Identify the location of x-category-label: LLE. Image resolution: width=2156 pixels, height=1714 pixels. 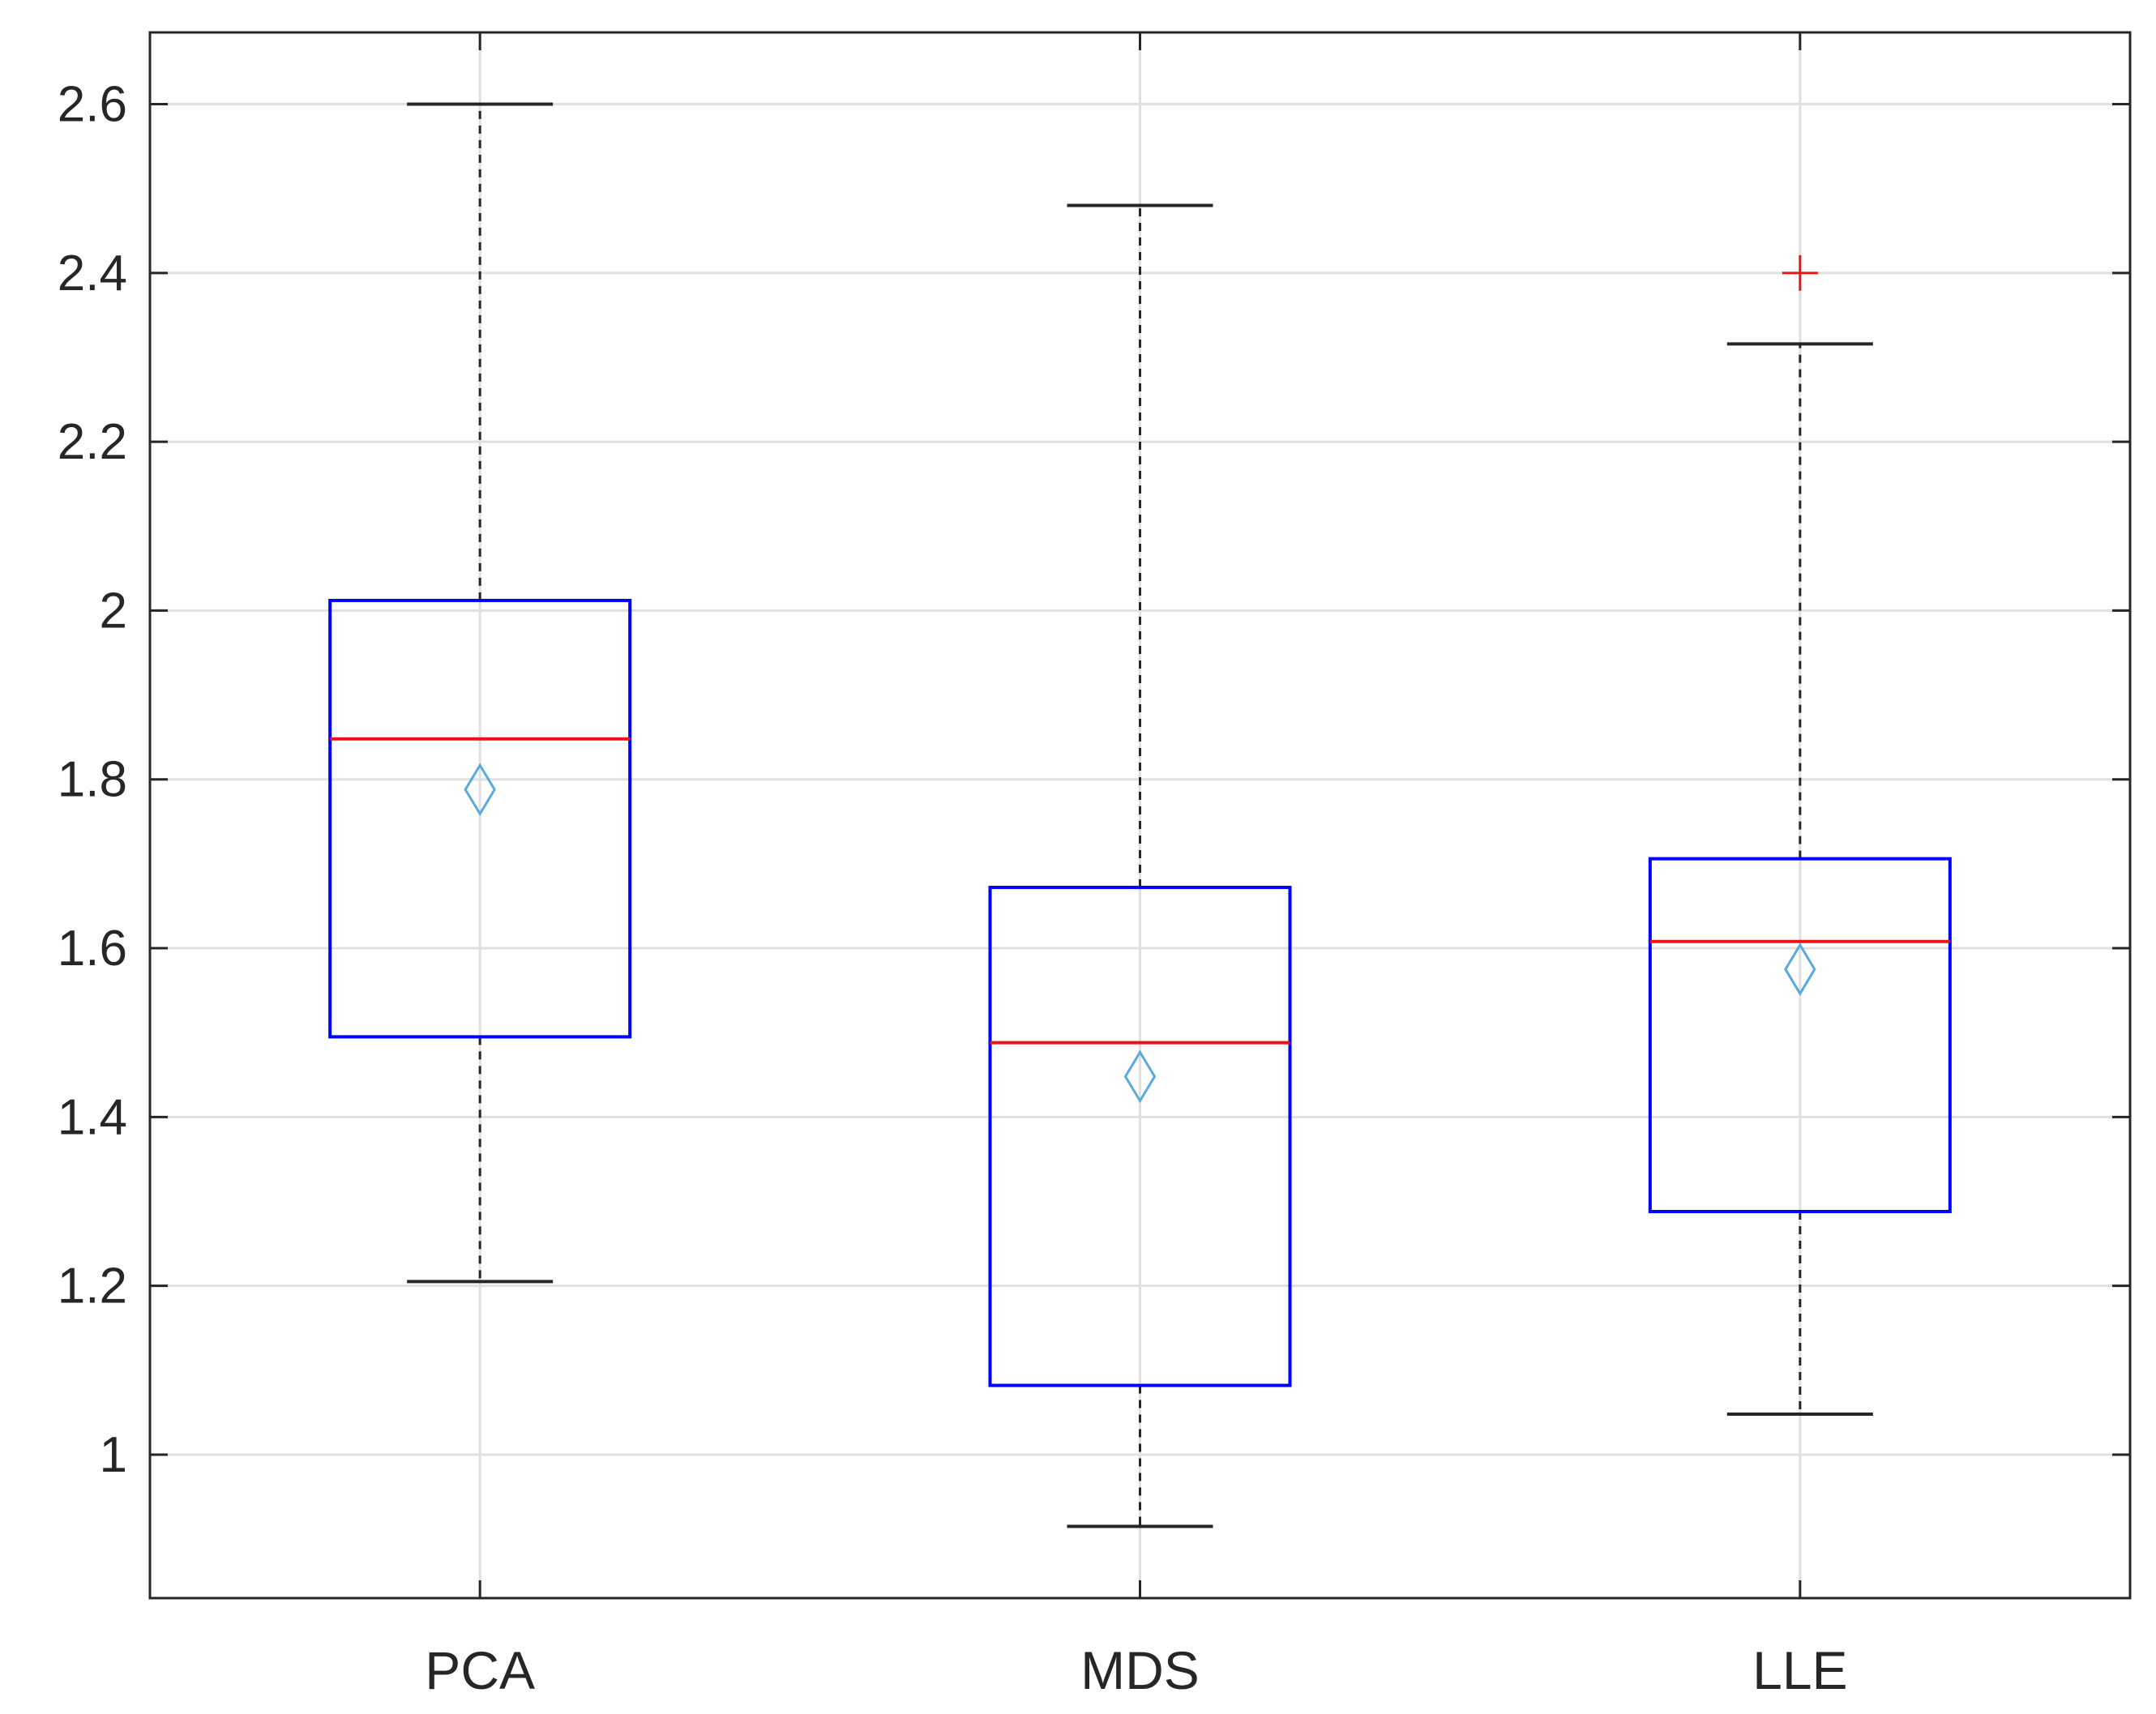
(1800, 1670).